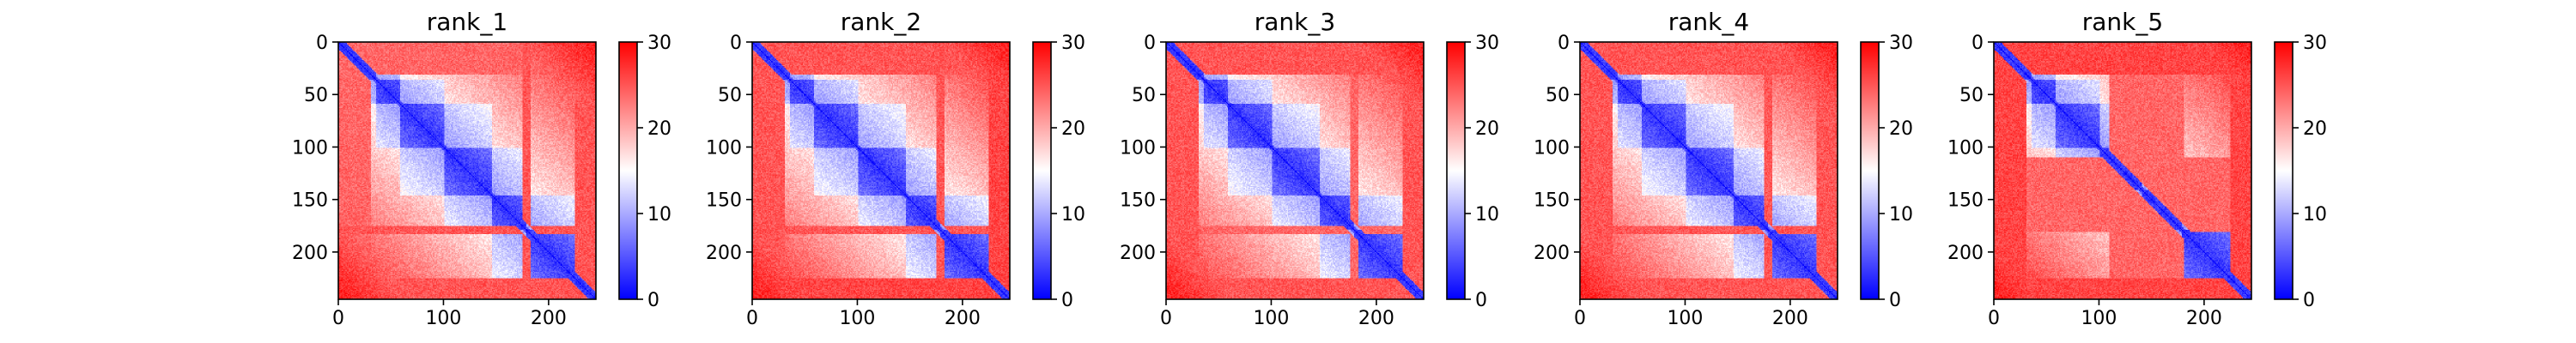 The height and width of the screenshot is (343, 2576). I want to click on panel-title: rank_1, so click(467, 22).